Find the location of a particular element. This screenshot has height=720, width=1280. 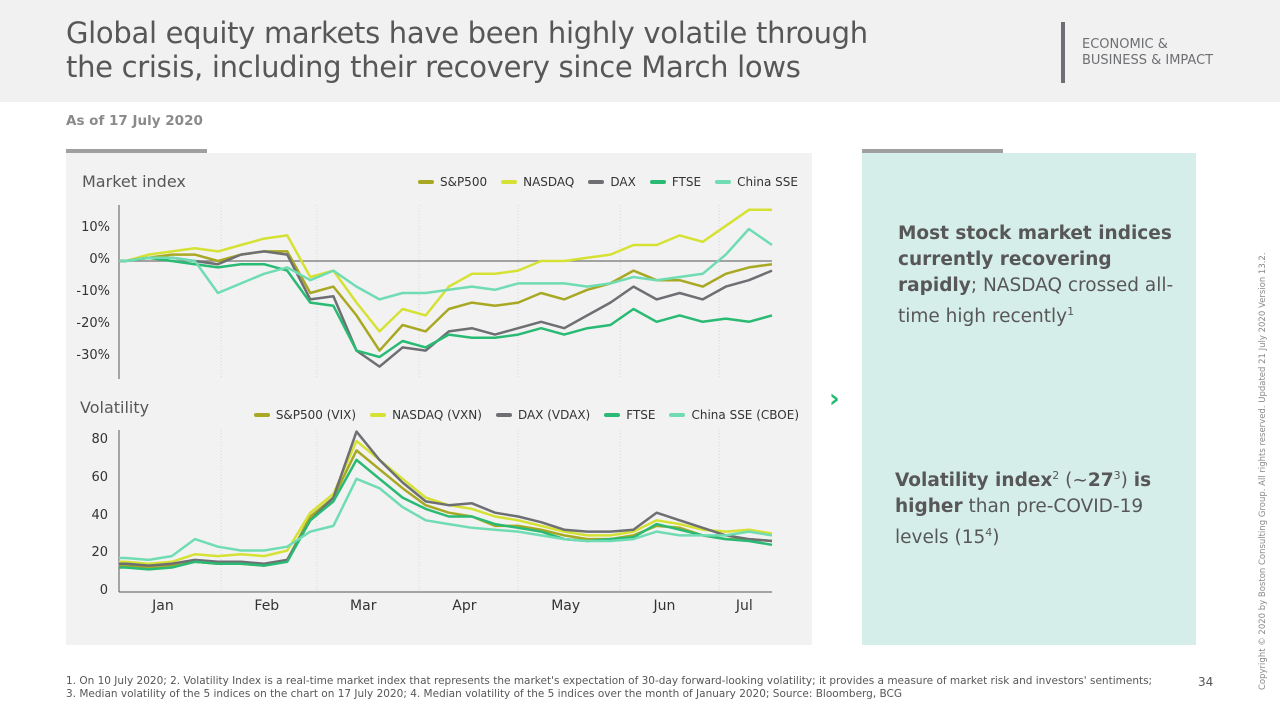

volatility-series-nasdaq-vxn- is located at coordinates (446, 502).